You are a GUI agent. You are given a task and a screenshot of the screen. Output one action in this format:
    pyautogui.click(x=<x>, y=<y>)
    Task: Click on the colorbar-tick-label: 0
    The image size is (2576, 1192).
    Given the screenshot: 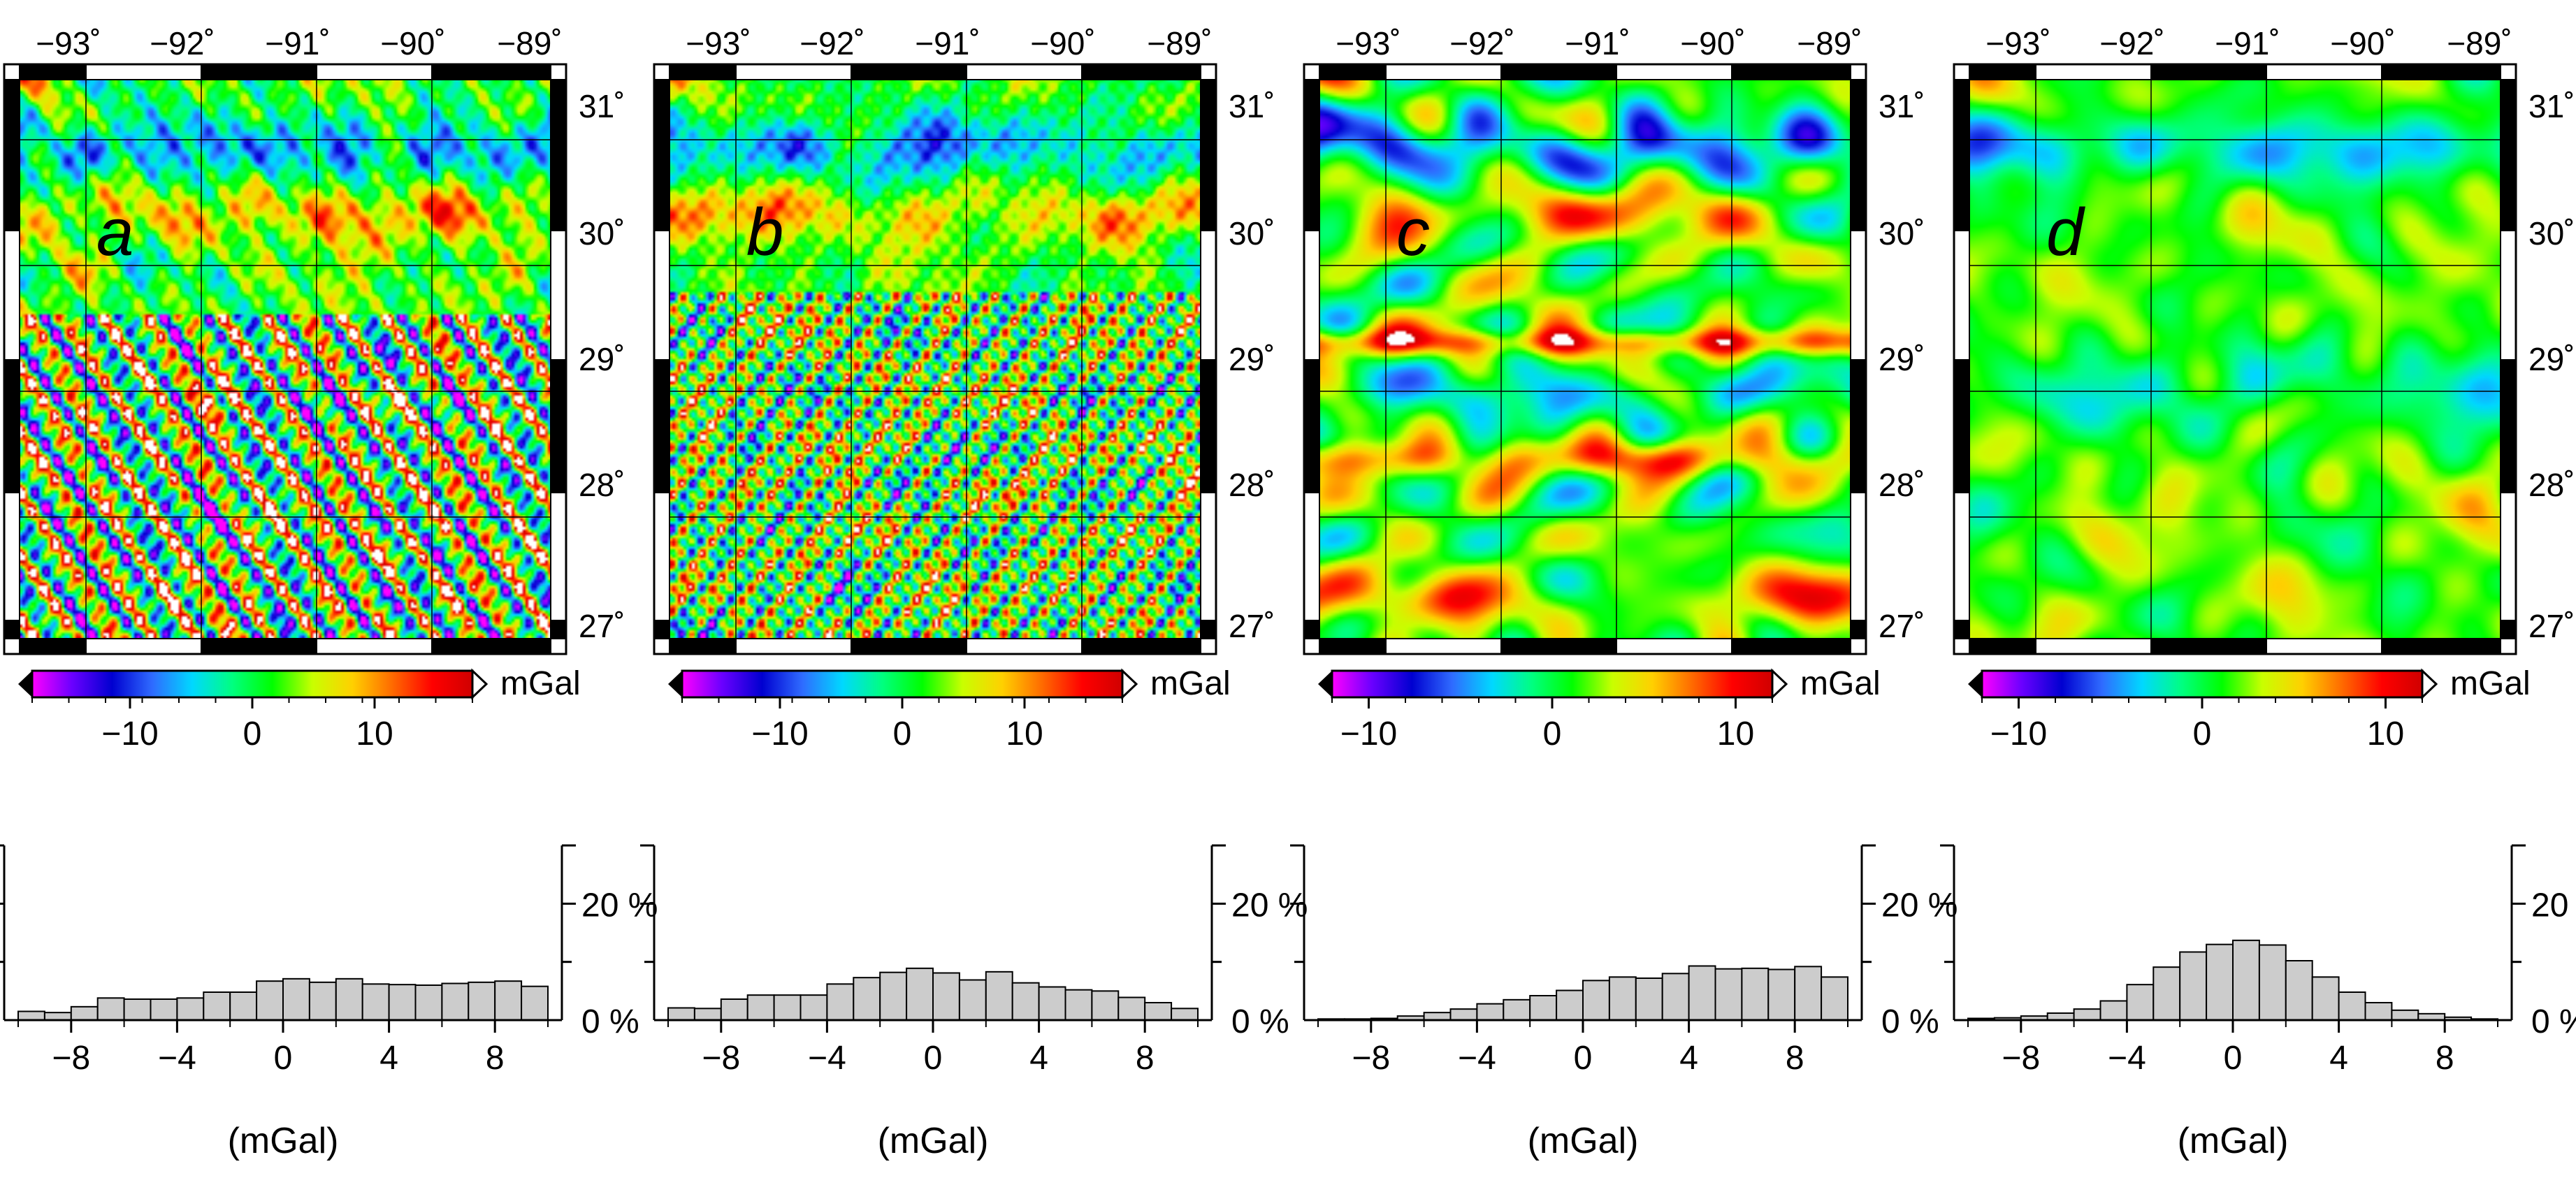 What is the action you would take?
    pyautogui.click(x=252, y=734)
    